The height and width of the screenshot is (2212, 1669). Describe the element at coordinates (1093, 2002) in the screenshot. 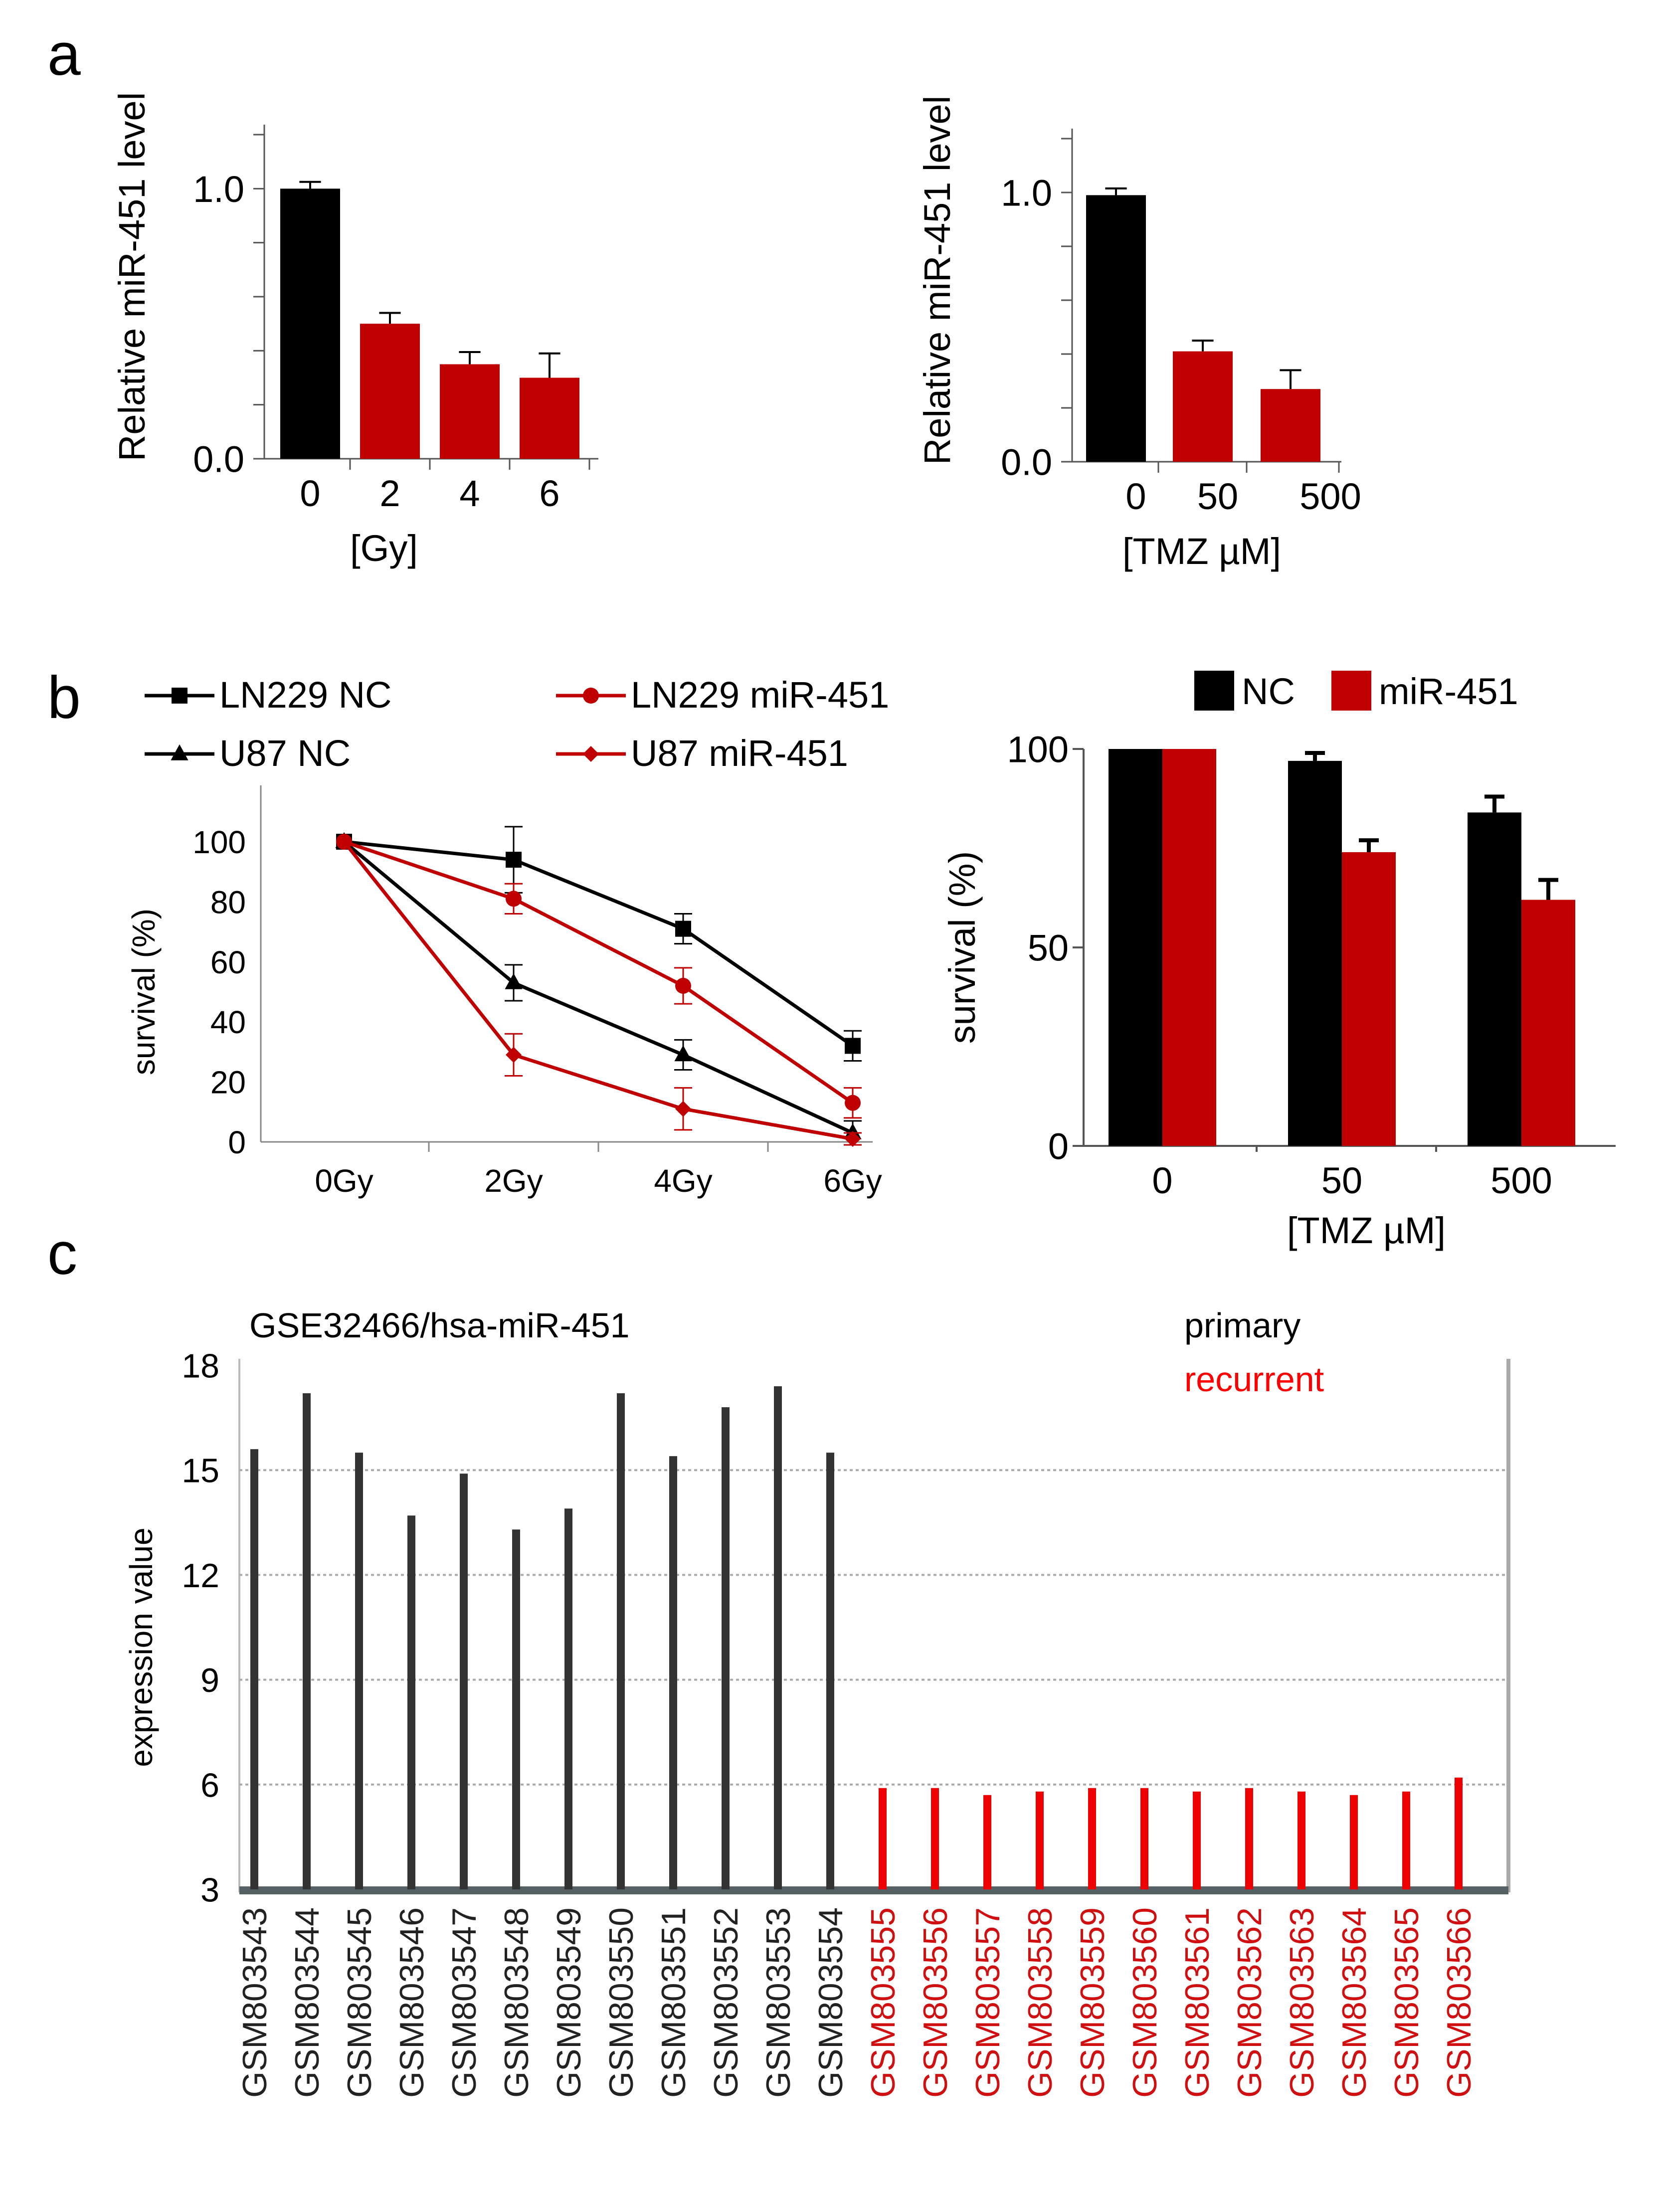

I see `x-category-label: GSM803559` at that location.